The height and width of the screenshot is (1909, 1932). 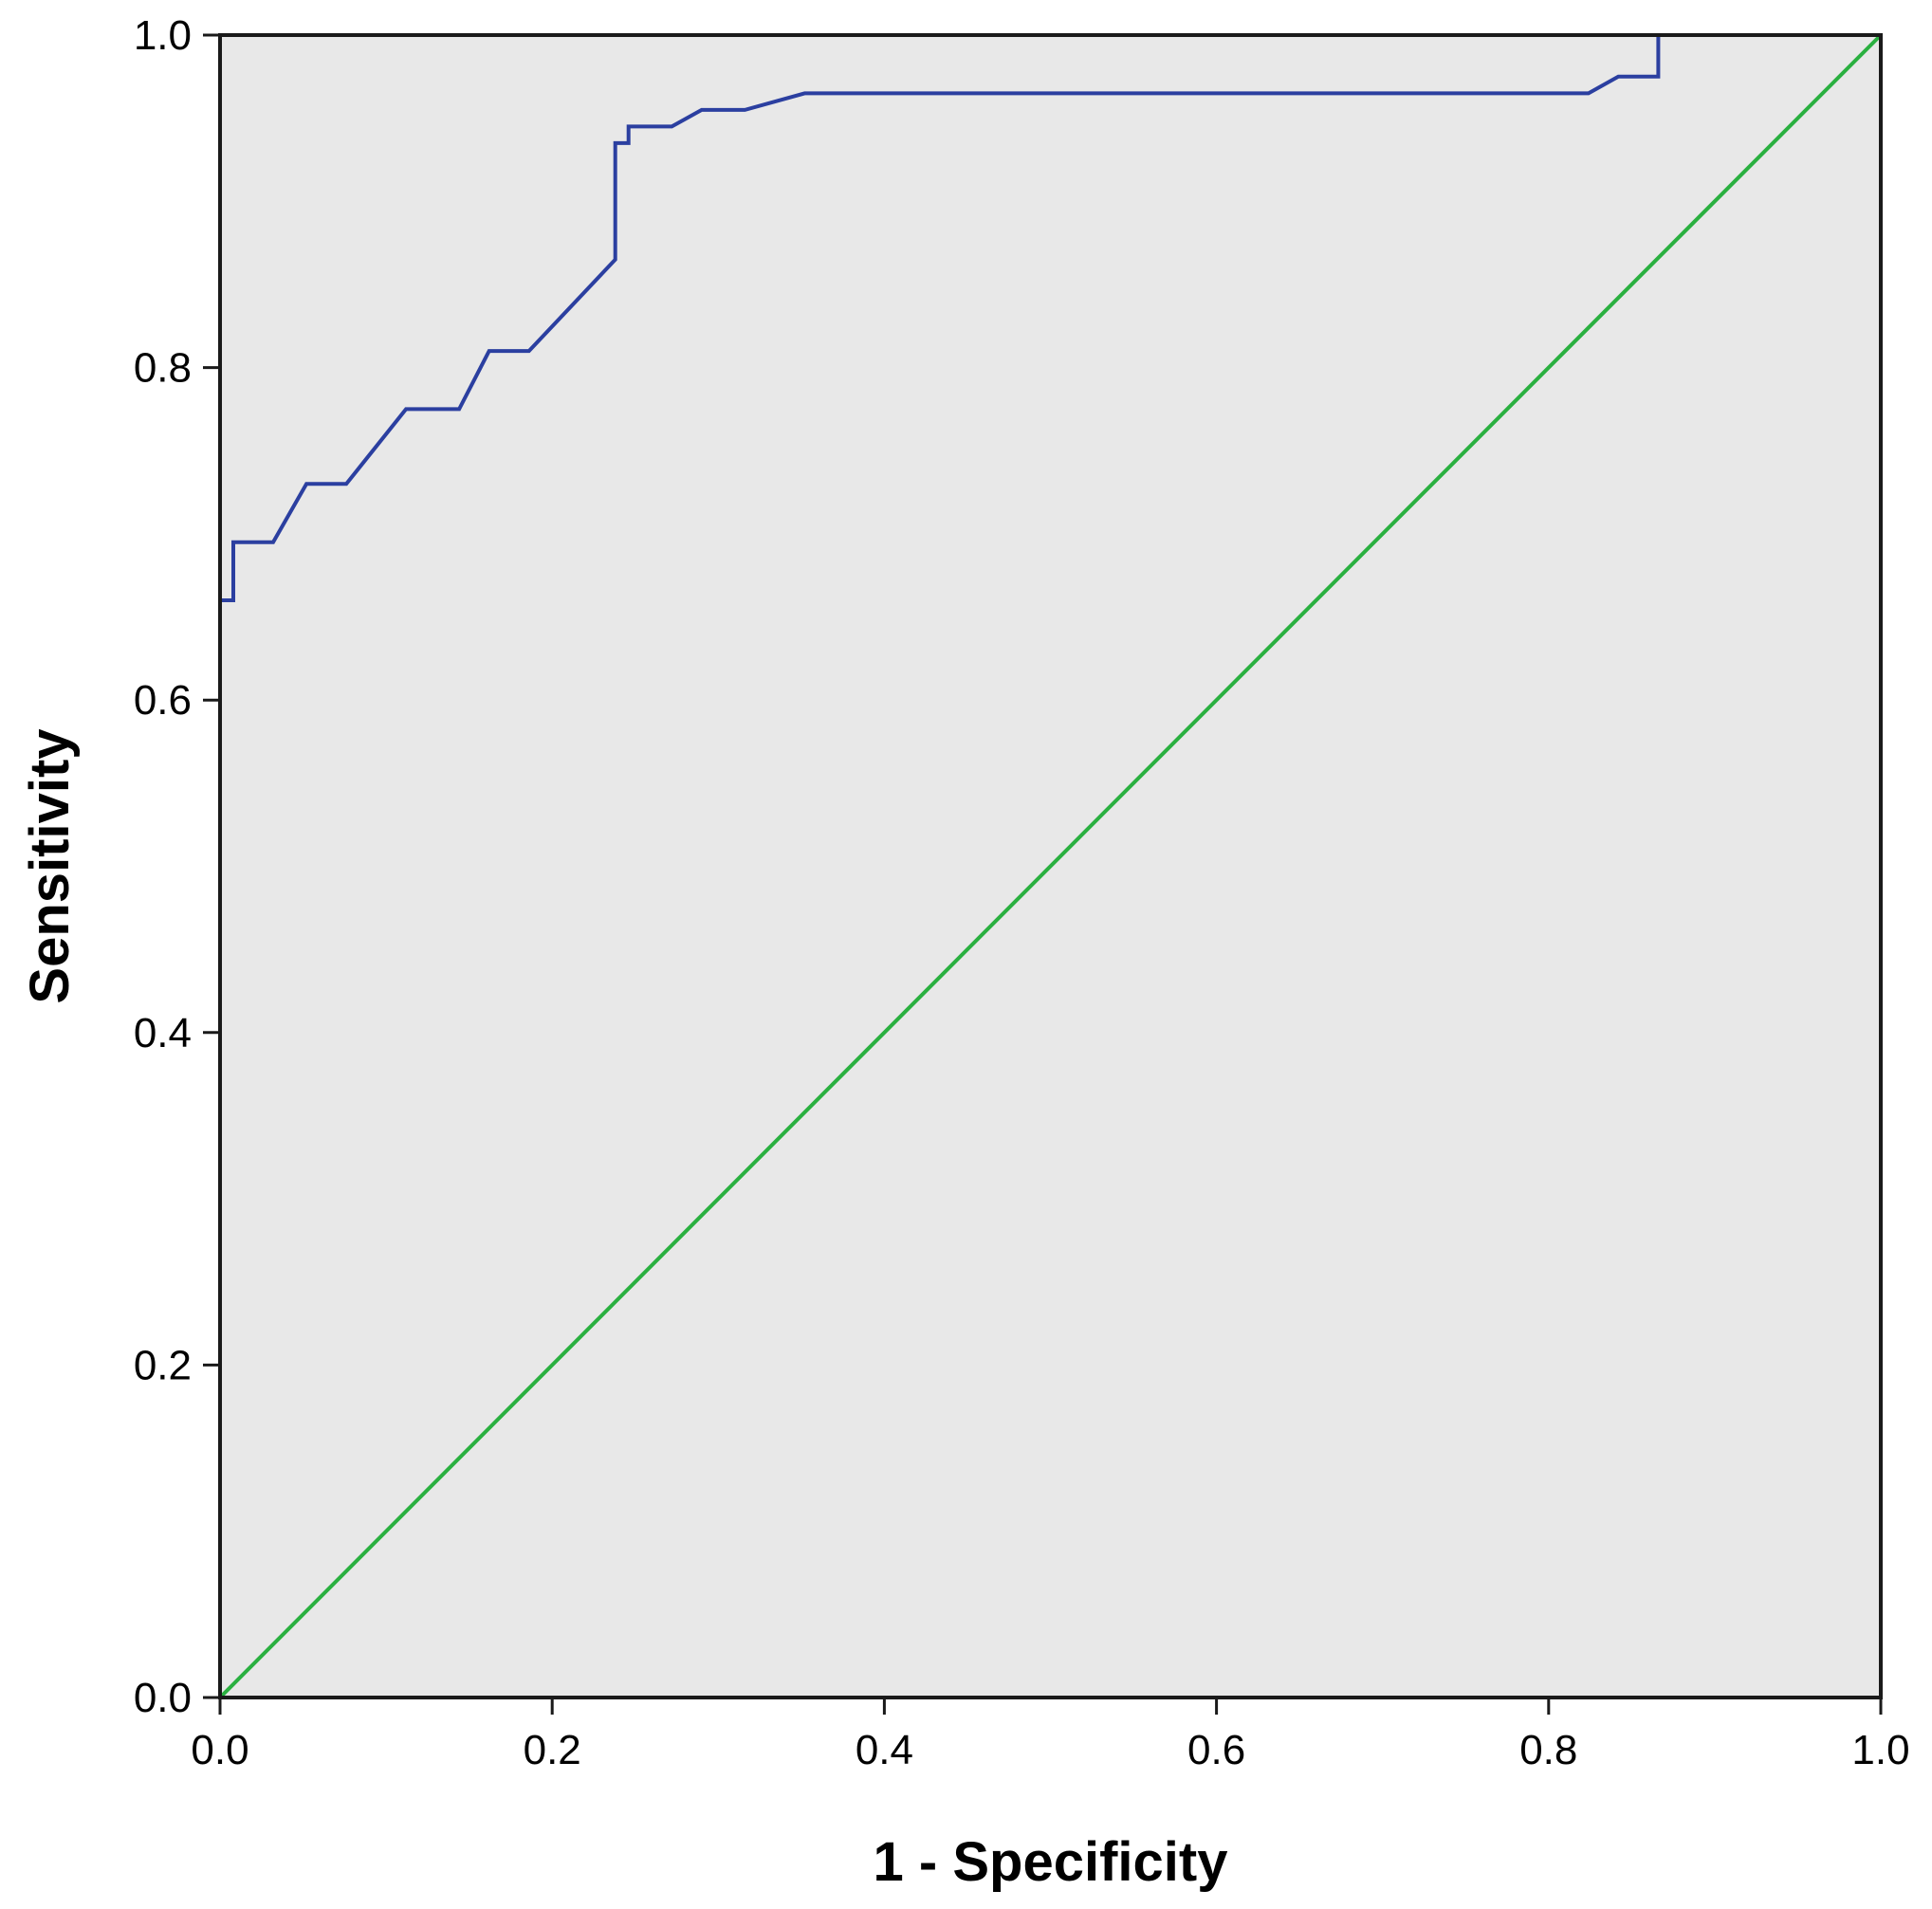 I want to click on y-tick-label: 0.4, so click(x=163, y=1033).